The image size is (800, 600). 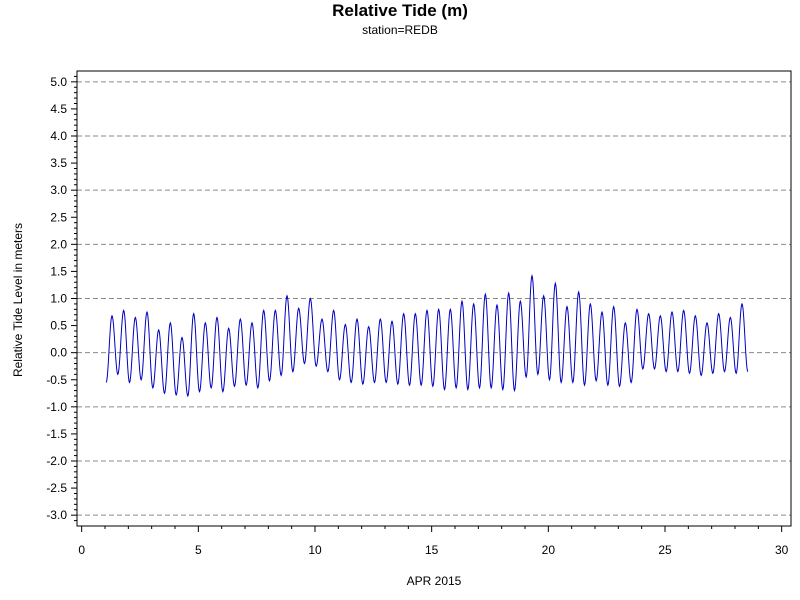 What do you see at coordinates (56, 515) in the screenshot?
I see `y-tick-label: -3.0` at bounding box center [56, 515].